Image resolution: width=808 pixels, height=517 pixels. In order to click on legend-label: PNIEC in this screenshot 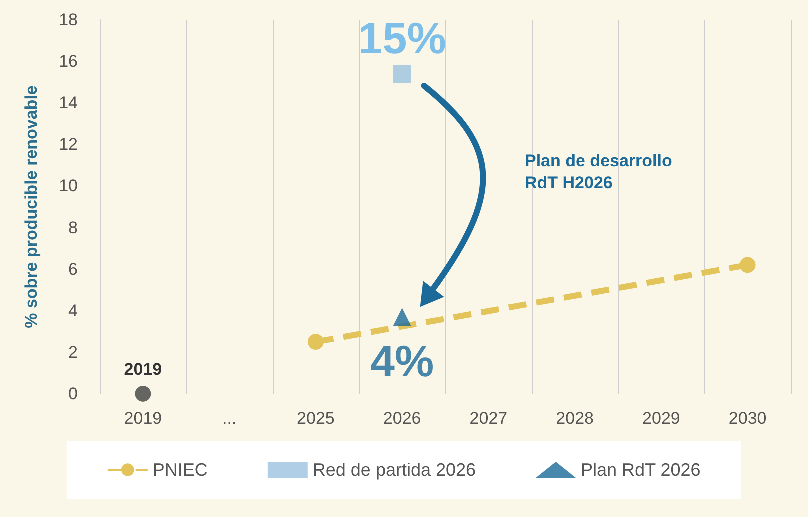, I will do `click(180, 470)`.